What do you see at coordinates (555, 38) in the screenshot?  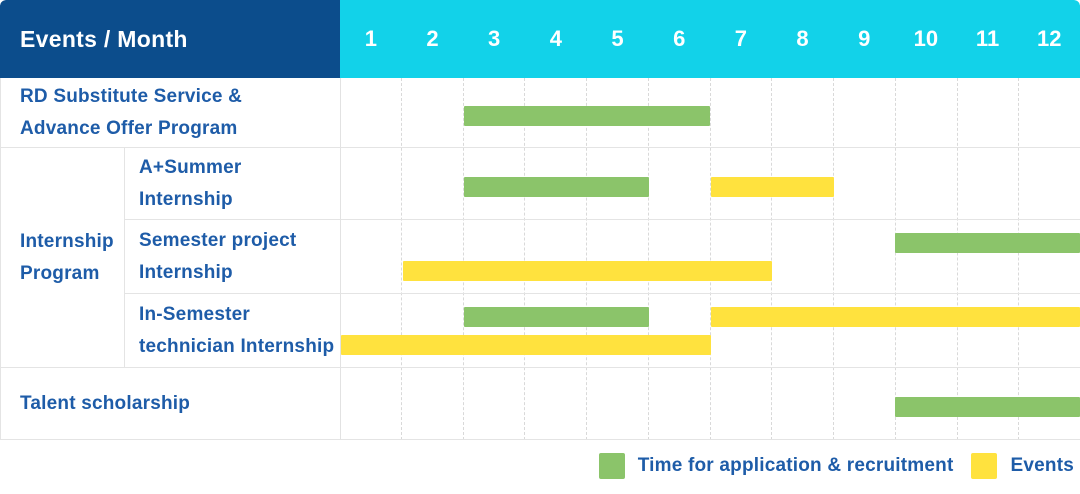 I see `month-header-4: 4` at bounding box center [555, 38].